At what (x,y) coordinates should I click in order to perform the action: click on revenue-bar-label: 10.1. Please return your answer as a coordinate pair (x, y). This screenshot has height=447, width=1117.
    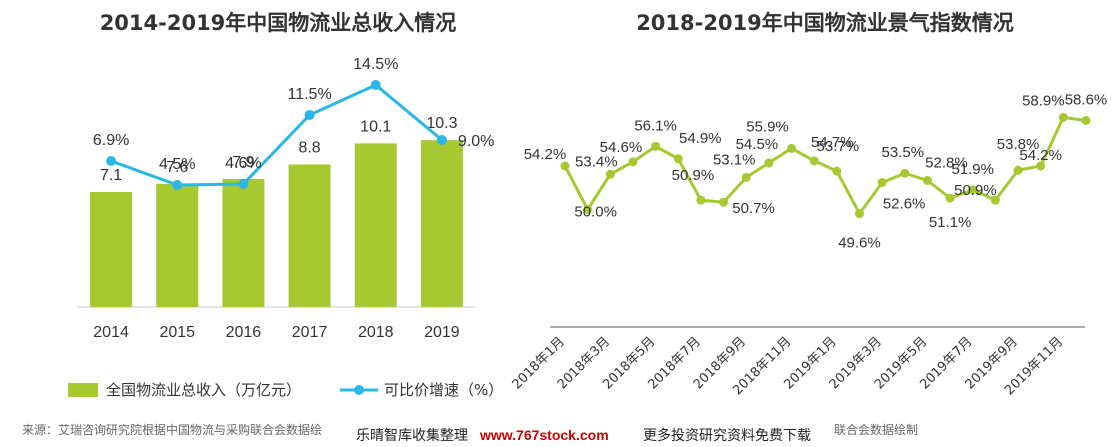
    Looking at the image, I should click on (375, 126).